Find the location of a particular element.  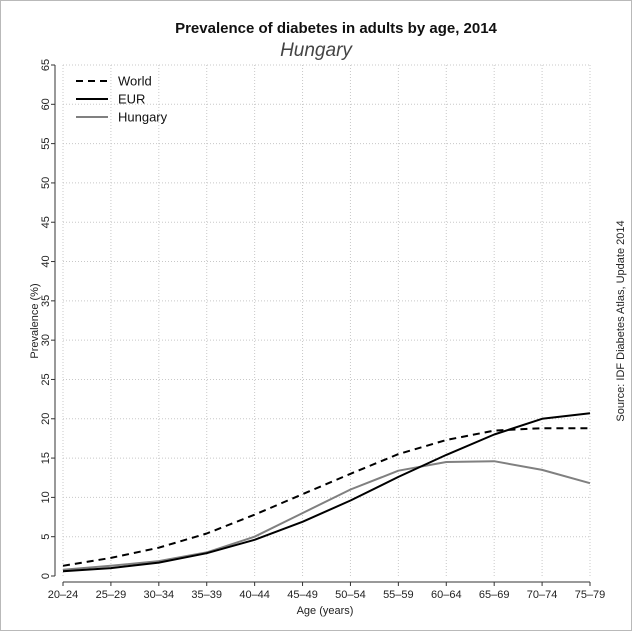

x-tick-label: 25–29 is located at coordinates (111, 595).